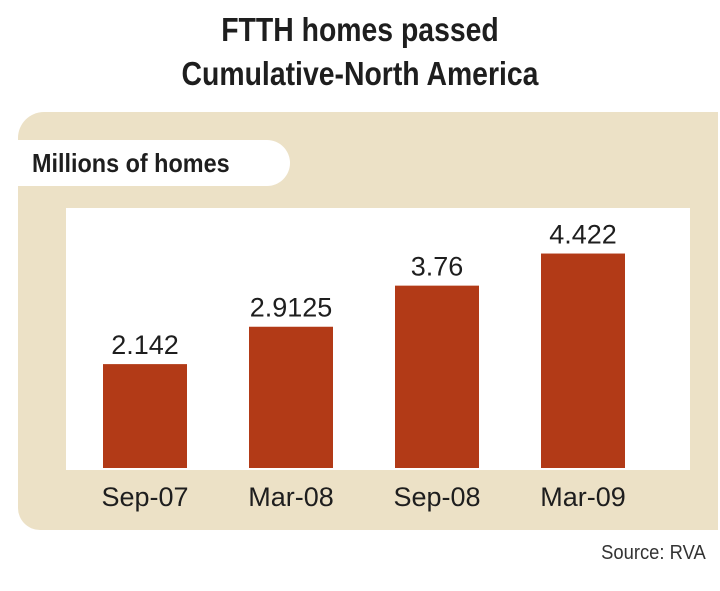 The width and height of the screenshot is (720, 591). I want to click on y-axis-label: Millions of homes, so click(131, 163).